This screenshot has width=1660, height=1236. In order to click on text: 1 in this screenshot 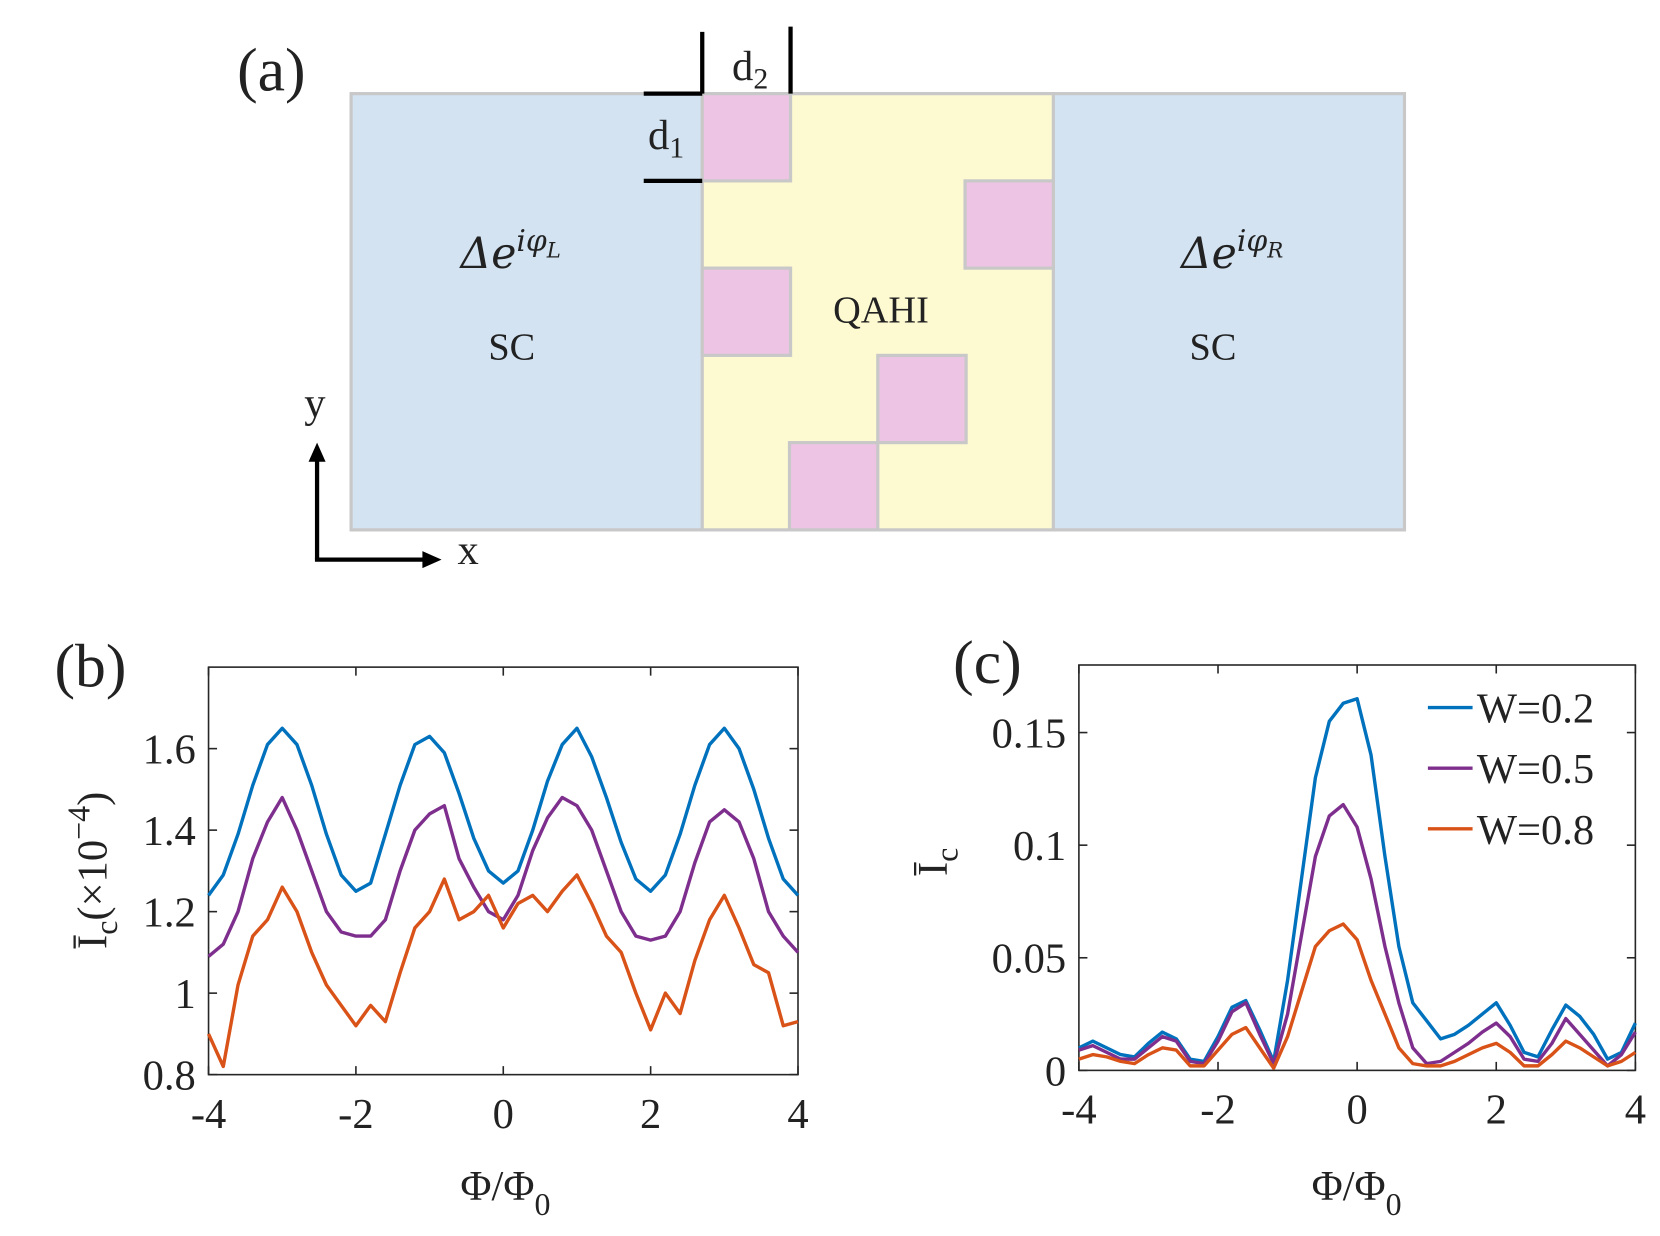, I will do `click(676, 147)`.